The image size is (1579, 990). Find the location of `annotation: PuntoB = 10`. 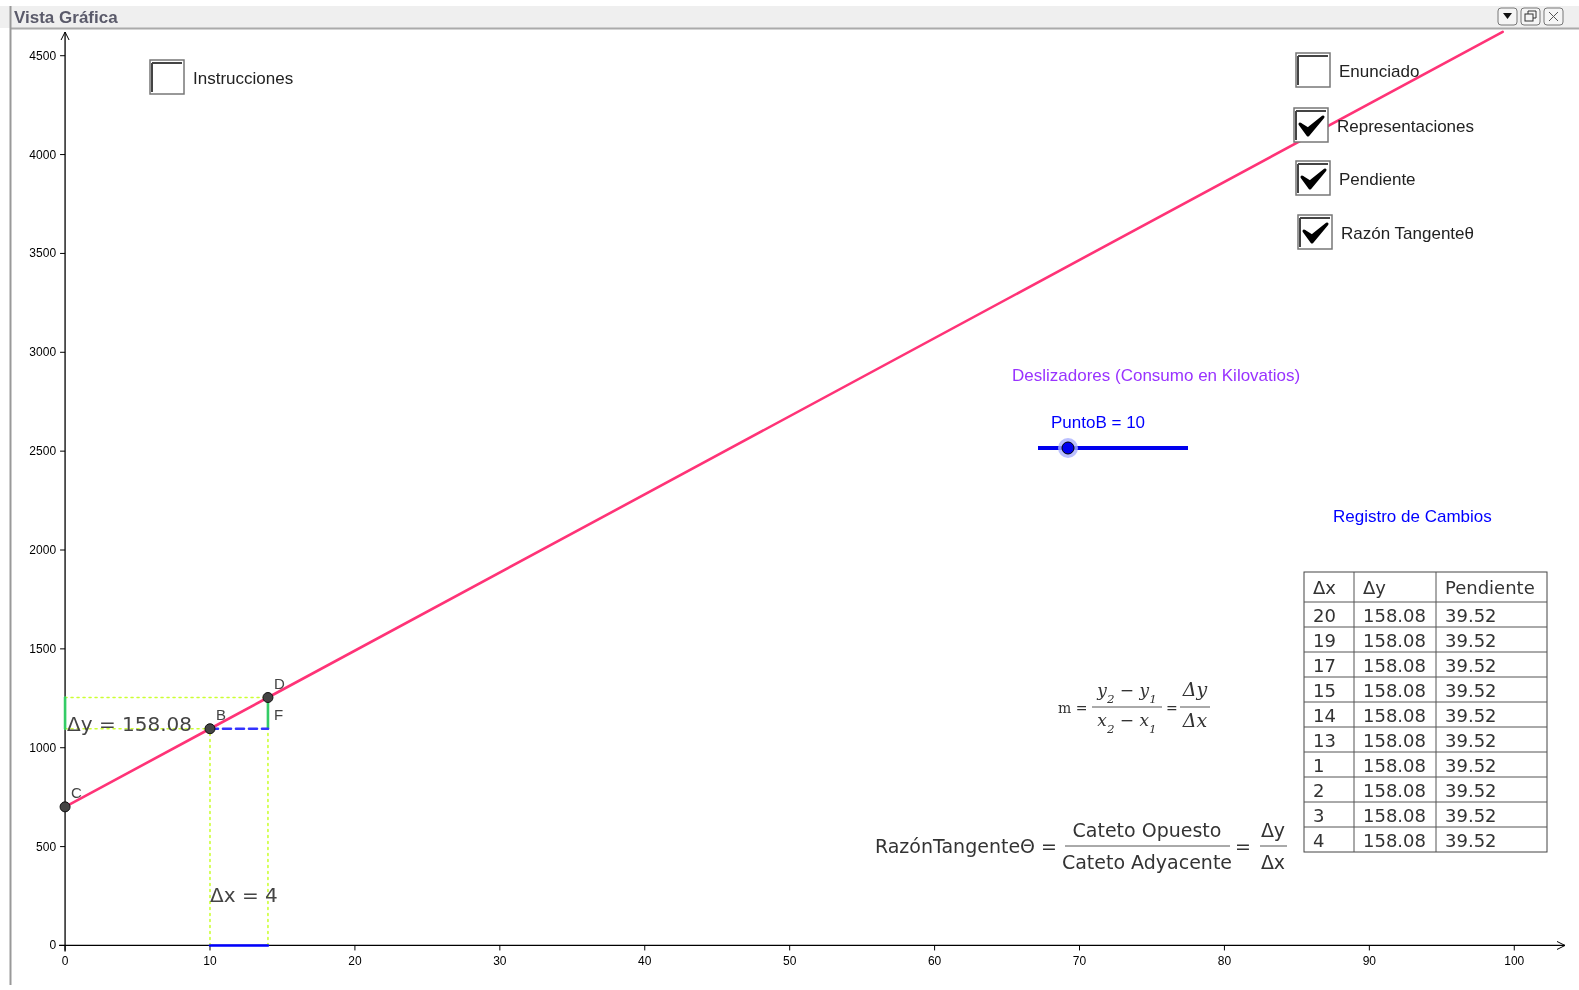

annotation: PuntoB = 10 is located at coordinates (1098, 422).